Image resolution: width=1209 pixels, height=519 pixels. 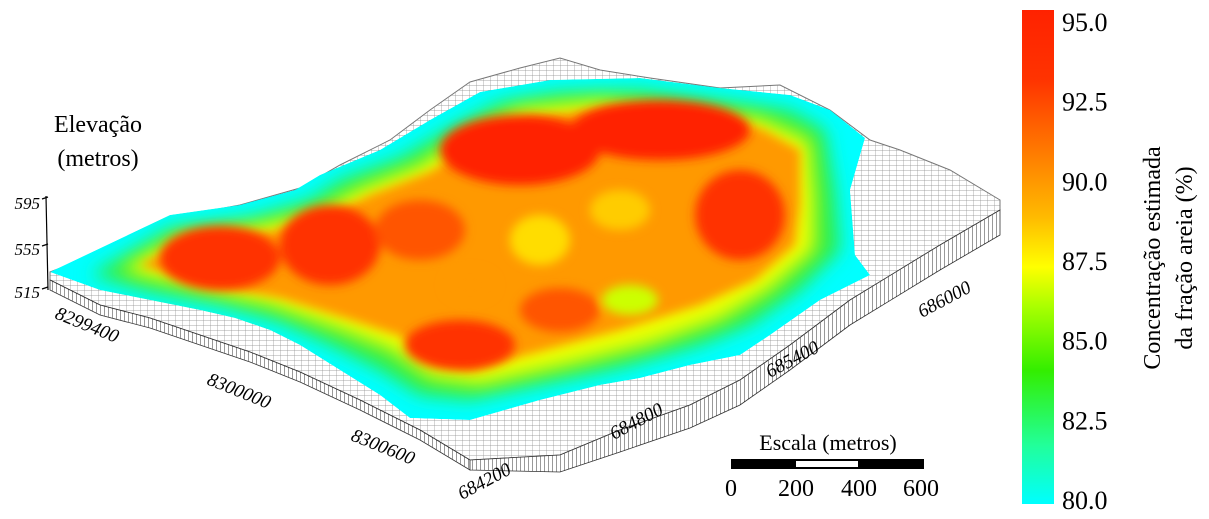 I want to click on elevation-axis: Elevação (metros) 595 555 515, so click(x=78, y=207).